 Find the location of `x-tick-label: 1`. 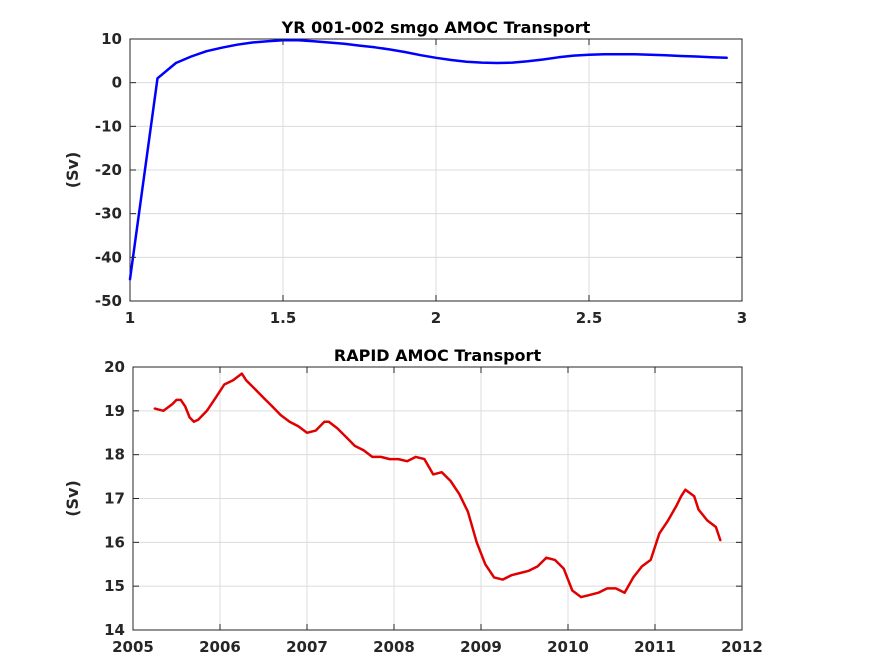

x-tick-label: 1 is located at coordinates (130, 318).